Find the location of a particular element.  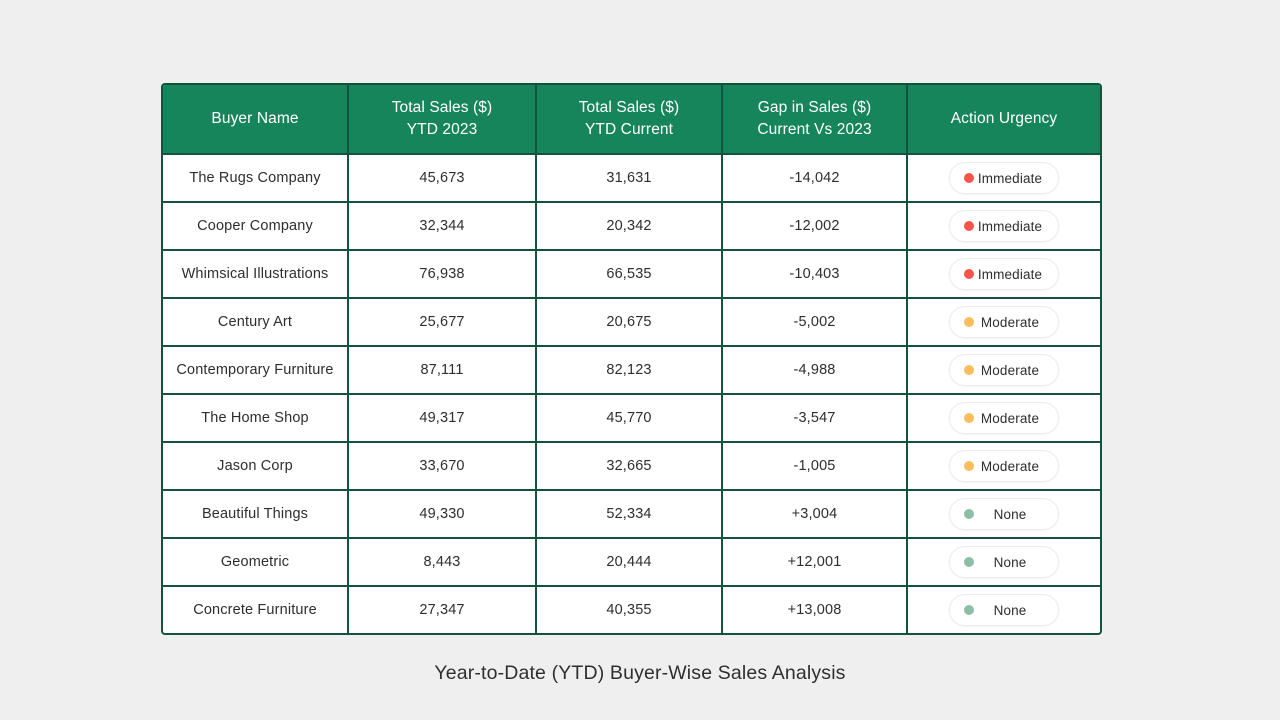

table-row: Geometric 8,443 20,444 +12,001 None is located at coordinates (631, 563).